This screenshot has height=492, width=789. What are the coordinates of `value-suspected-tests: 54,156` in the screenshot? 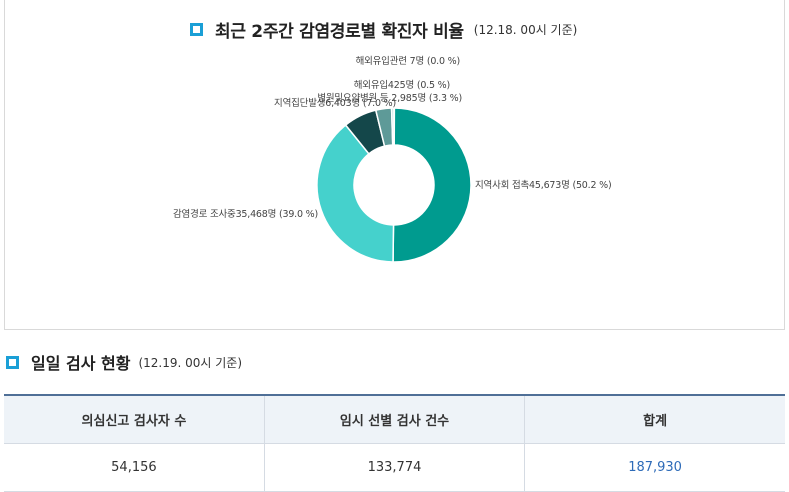 It's located at (134, 467).